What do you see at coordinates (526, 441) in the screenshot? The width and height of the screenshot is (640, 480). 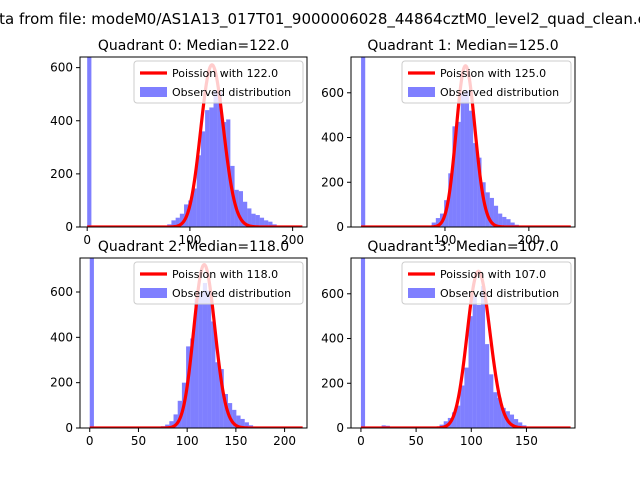 I see `x-tick-label: 150` at bounding box center [526, 441].